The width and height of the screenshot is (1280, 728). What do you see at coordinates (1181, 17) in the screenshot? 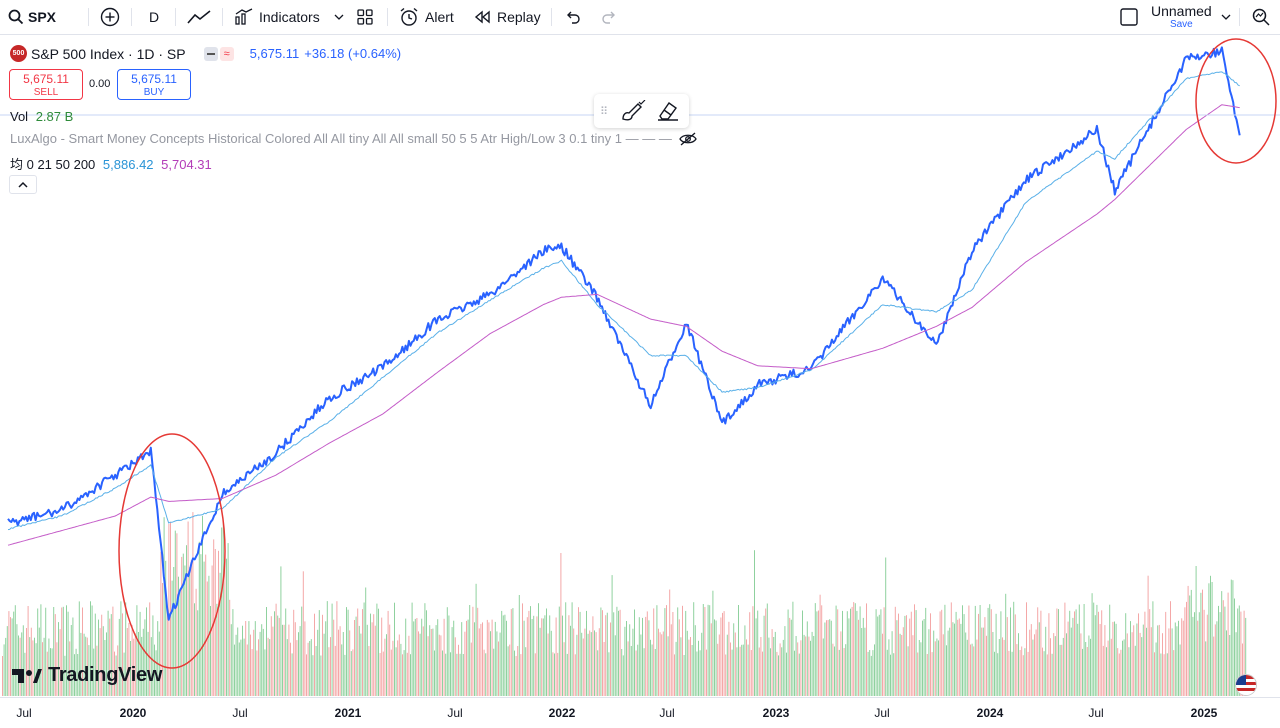
I see `layout-name-button: Unnamed Save` at bounding box center [1181, 17].